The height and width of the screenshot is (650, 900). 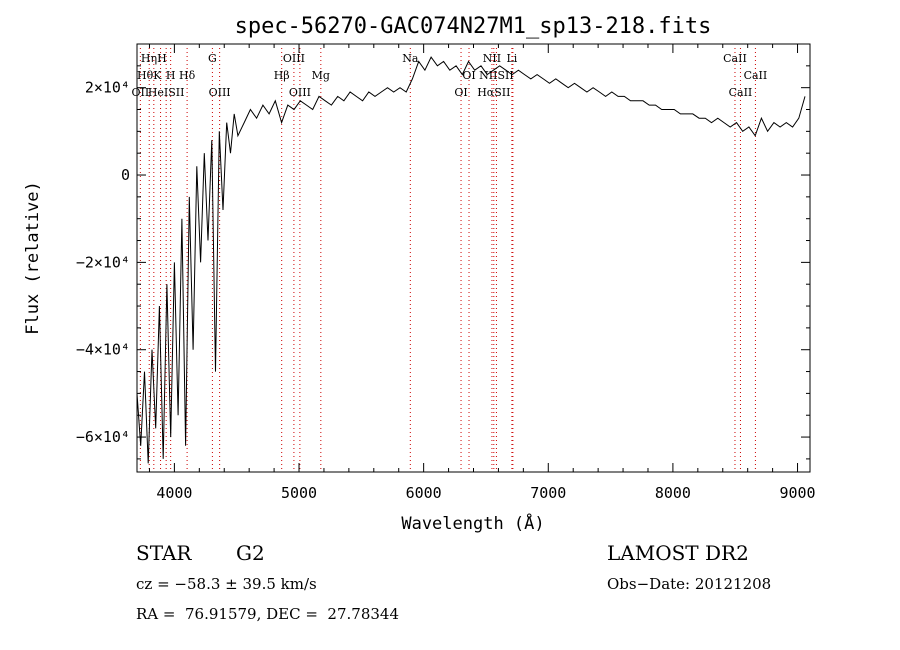 I want to click on line-marker-label: G, so click(x=212, y=58).